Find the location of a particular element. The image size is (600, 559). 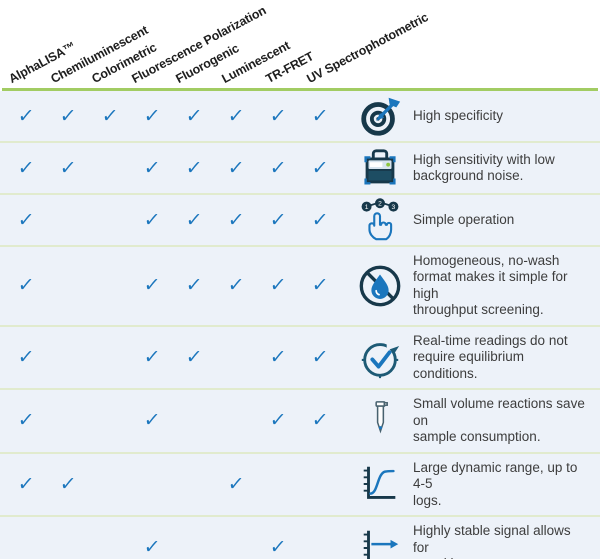

stable-arrow-graph-icon is located at coordinates (380, 541).